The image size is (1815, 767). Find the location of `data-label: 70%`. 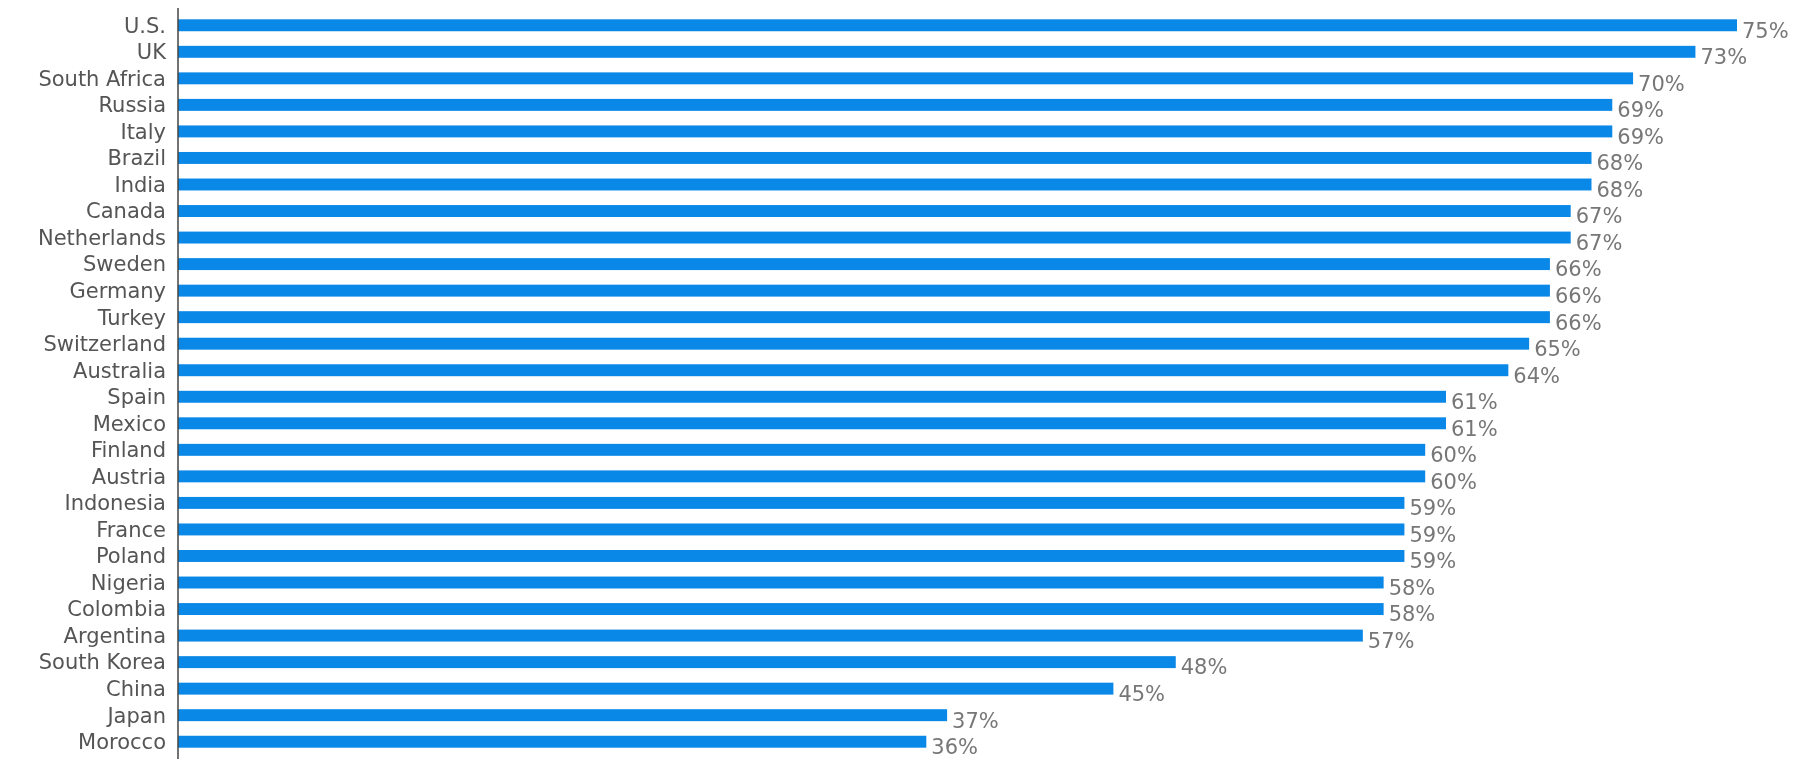

data-label: 70% is located at coordinates (1661, 83).